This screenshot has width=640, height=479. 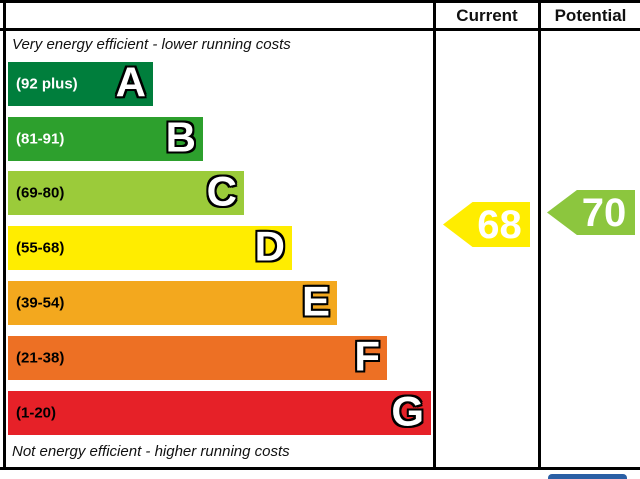 I want to click on potential-rating-value: 70, so click(x=604, y=212).